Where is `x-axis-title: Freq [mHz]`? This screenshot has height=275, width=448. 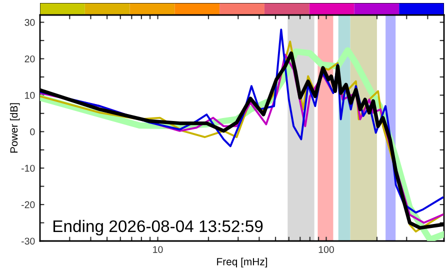 x-axis-title: Freq [mHz] is located at coordinates (242, 263).